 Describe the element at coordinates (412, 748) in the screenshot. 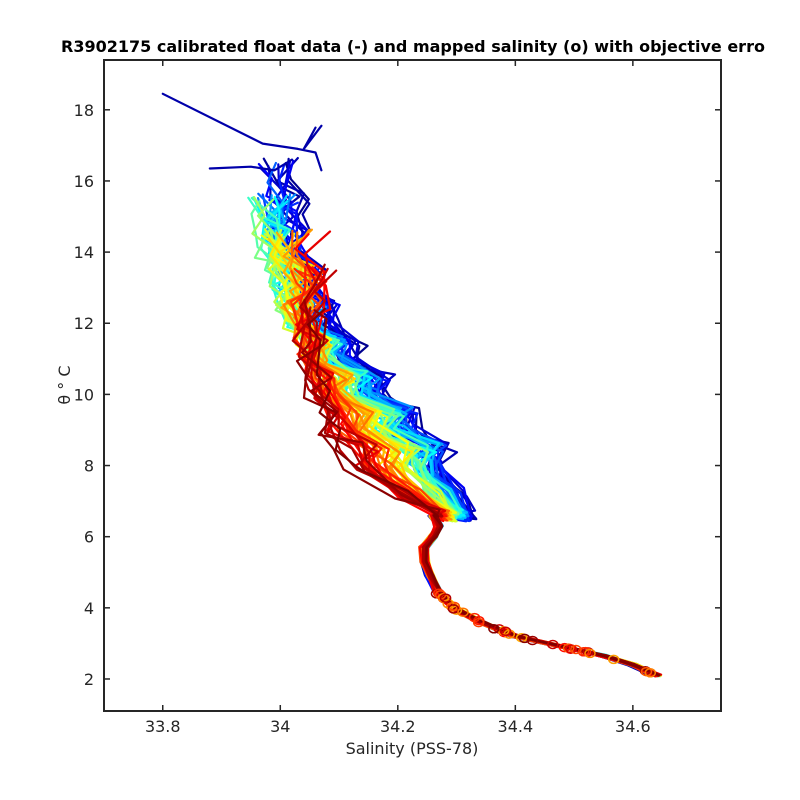

I see `x-axis-label: Salinity (PSS-78)` at that location.